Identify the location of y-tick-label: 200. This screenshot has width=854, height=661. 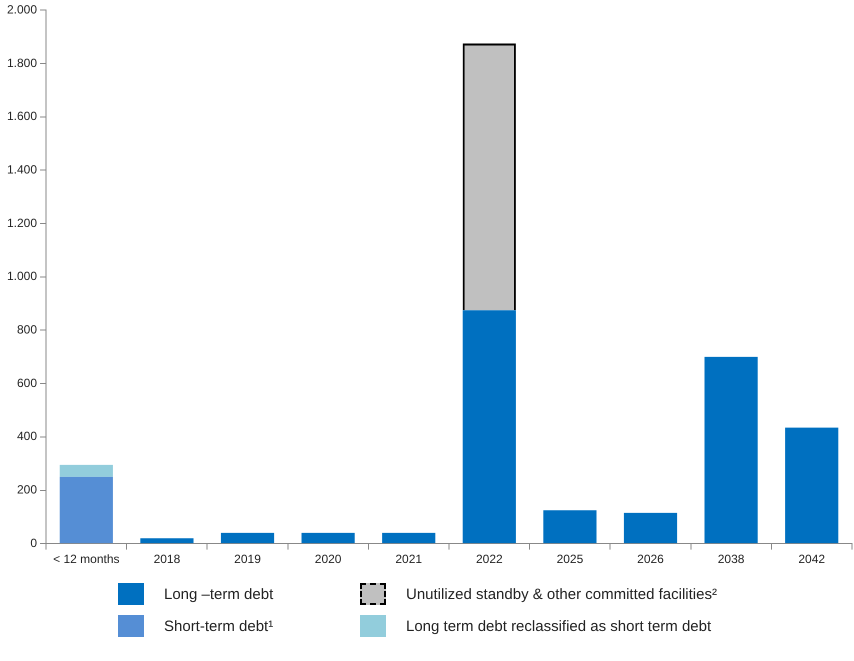
(27, 489).